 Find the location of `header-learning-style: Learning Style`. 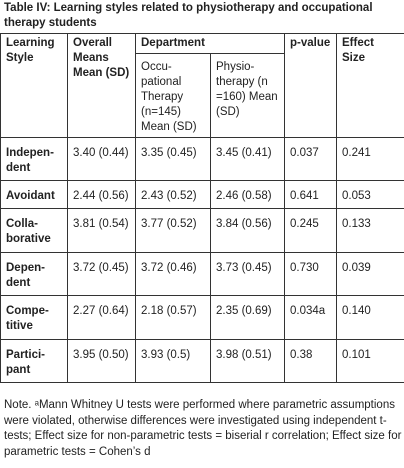

header-learning-style: Learning Style is located at coordinates (34, 85).